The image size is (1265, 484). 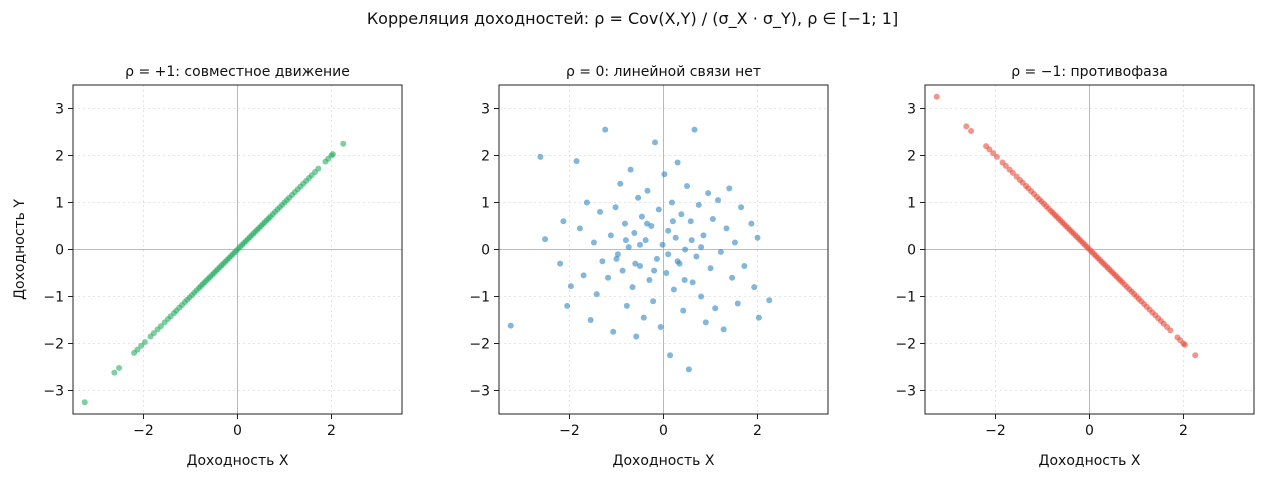 I want to click on y-tick-label: 1, so click(x=485, y=204).